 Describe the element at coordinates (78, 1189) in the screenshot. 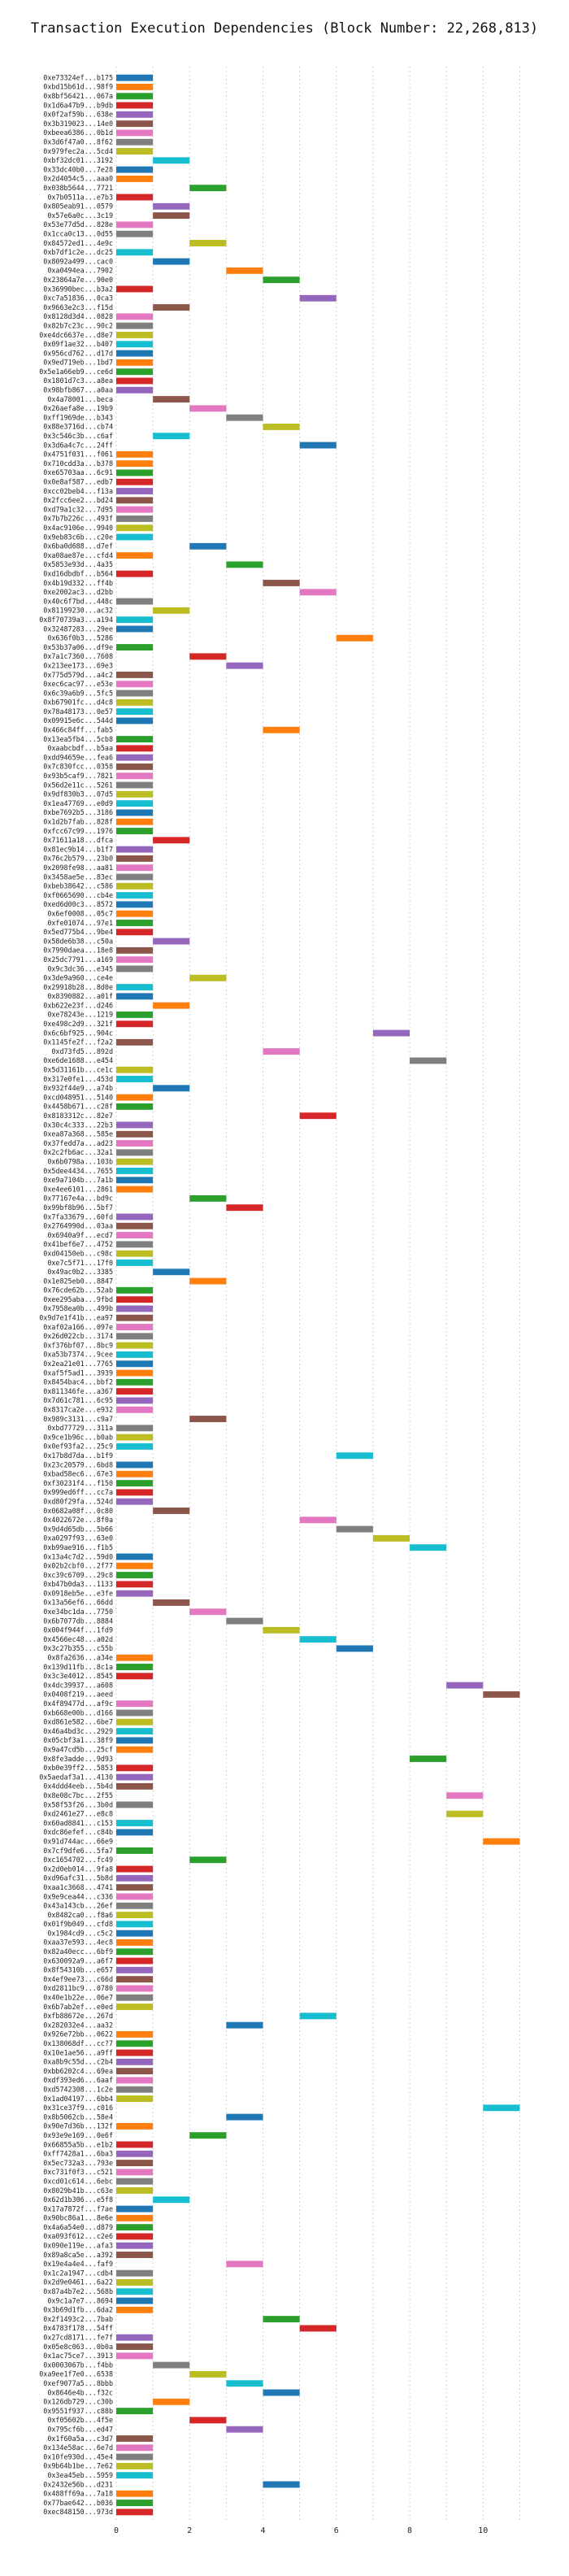

I see `task-label: 0xe4ee6101...2861` at that location.